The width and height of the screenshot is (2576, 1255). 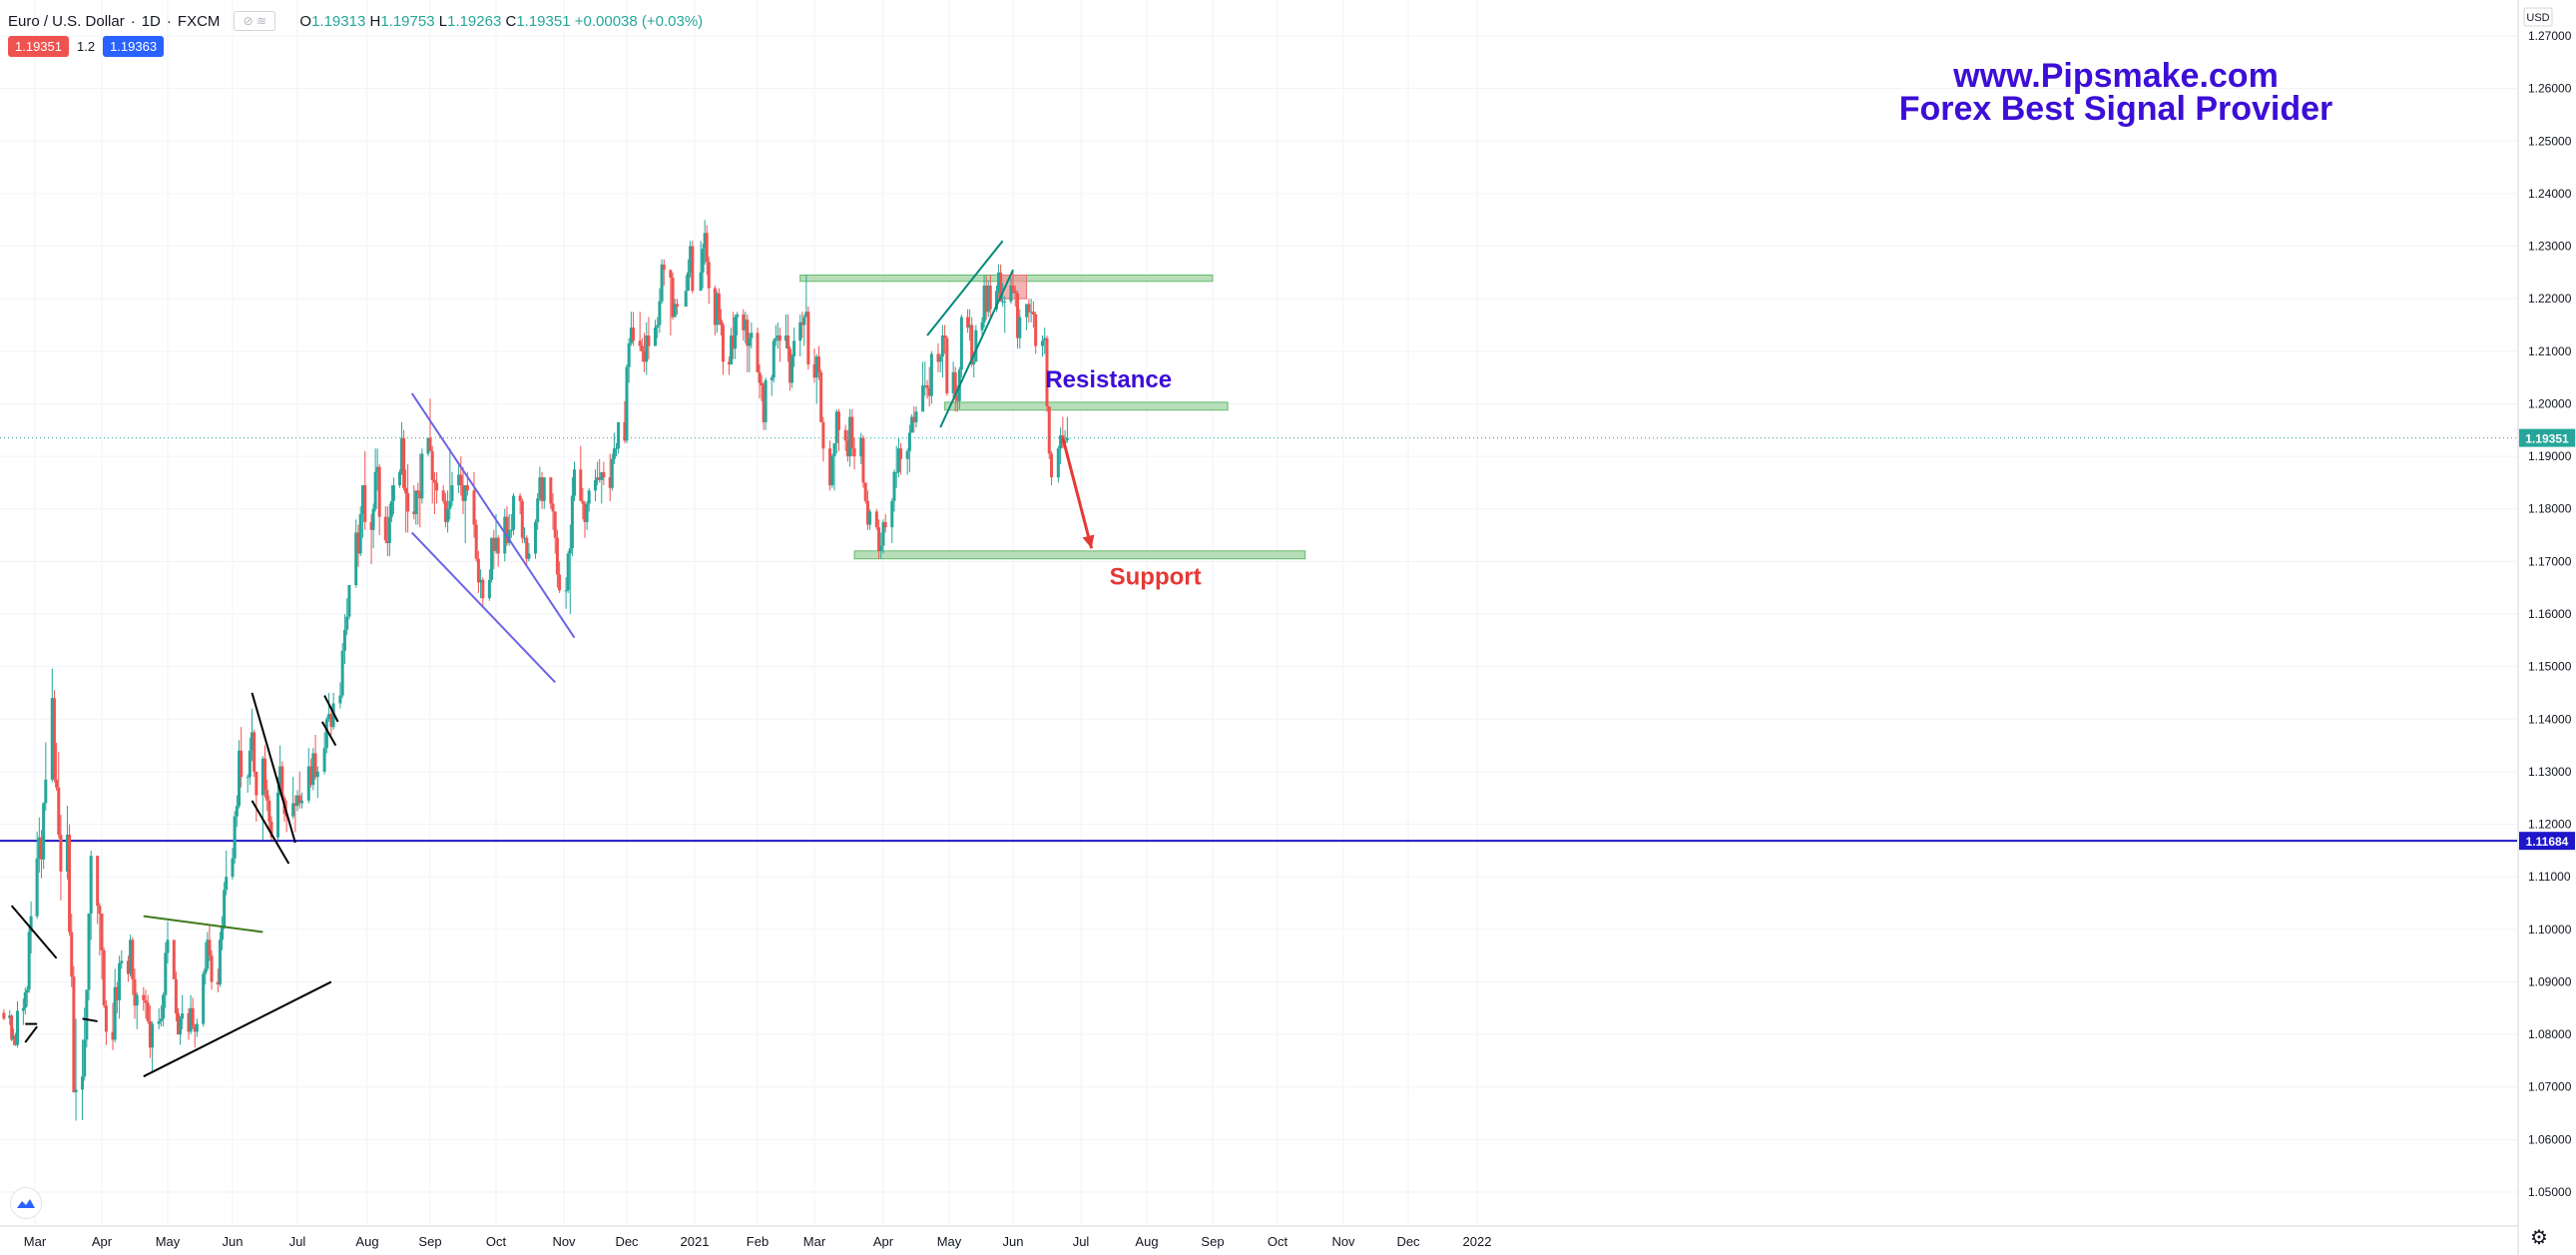 What do you see at coordinates (26, 1203) in the screenshot?
I see `tradingview-logo-icon` at bounding box center [26, 1203].